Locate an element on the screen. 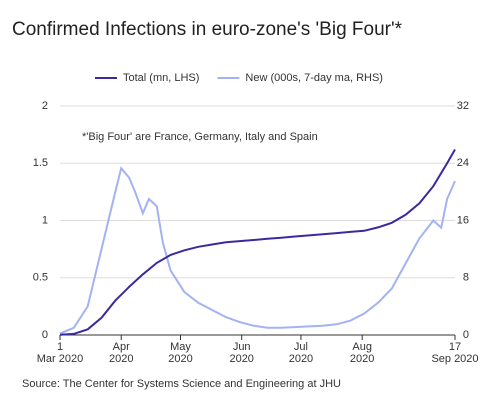  x-tick-label-line: 1 is located at coordinates (60, 347).